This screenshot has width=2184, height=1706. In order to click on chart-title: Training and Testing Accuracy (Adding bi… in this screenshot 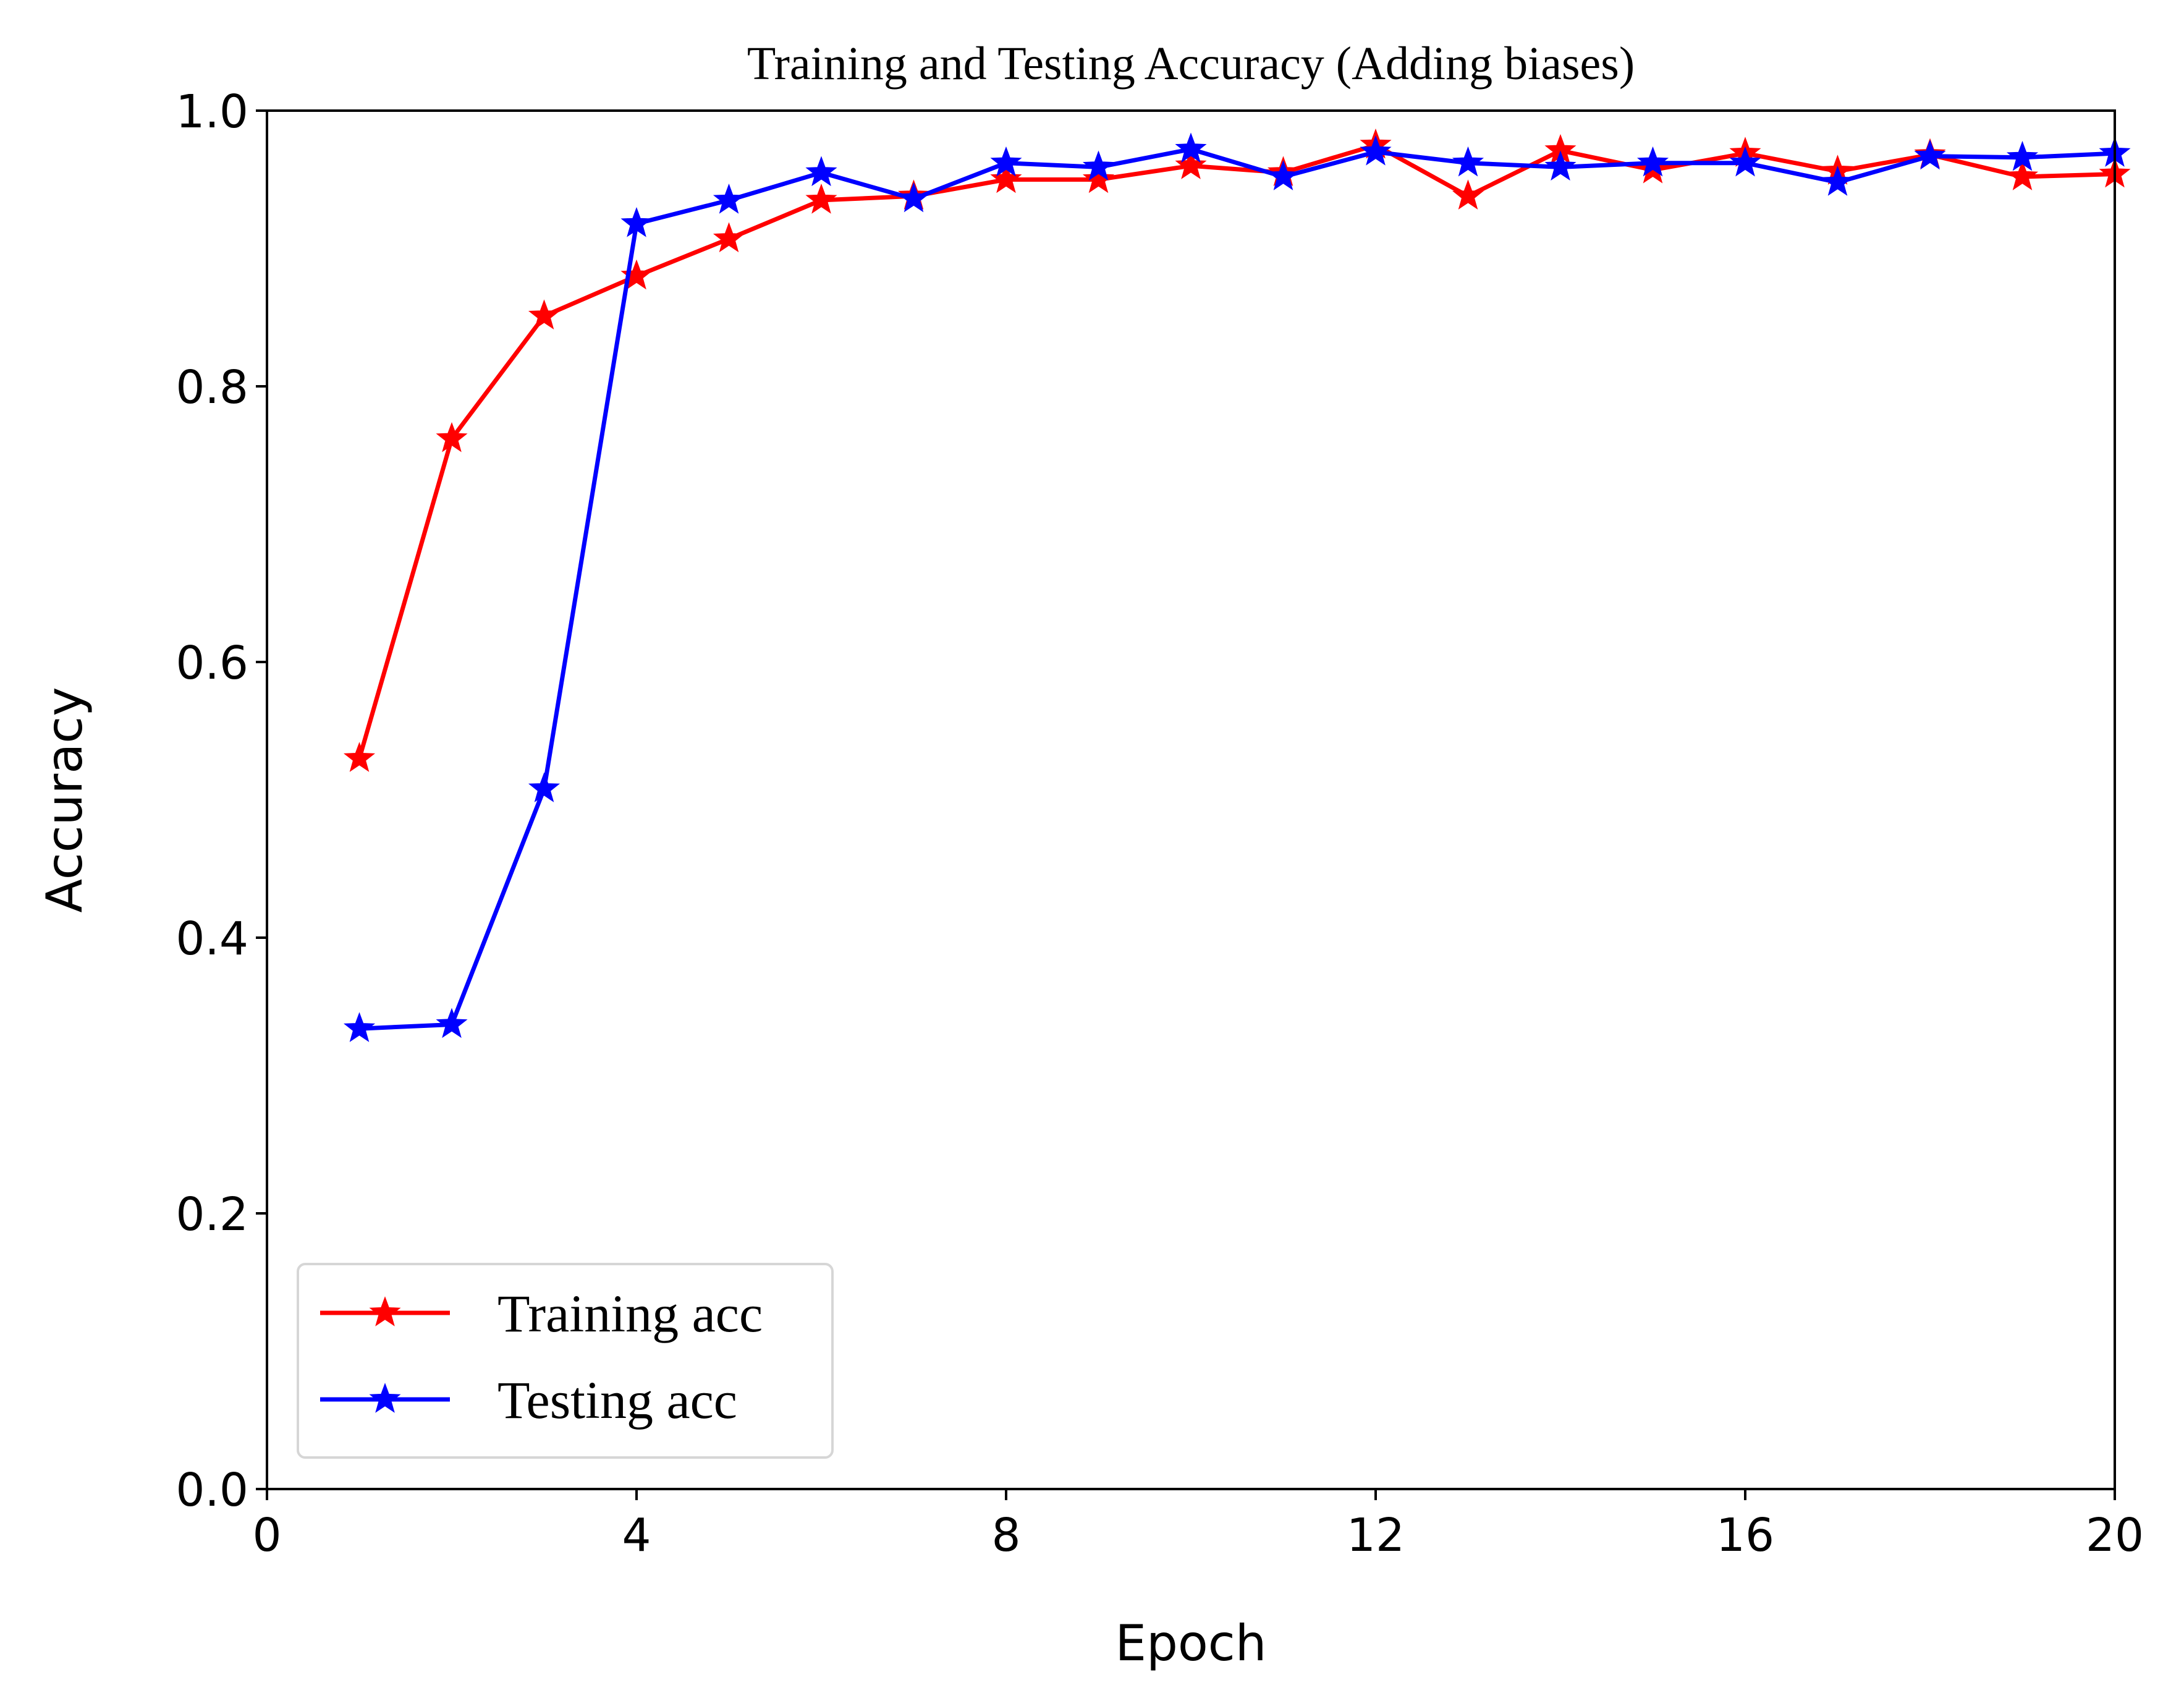, I will do `click(1191, 64)`.